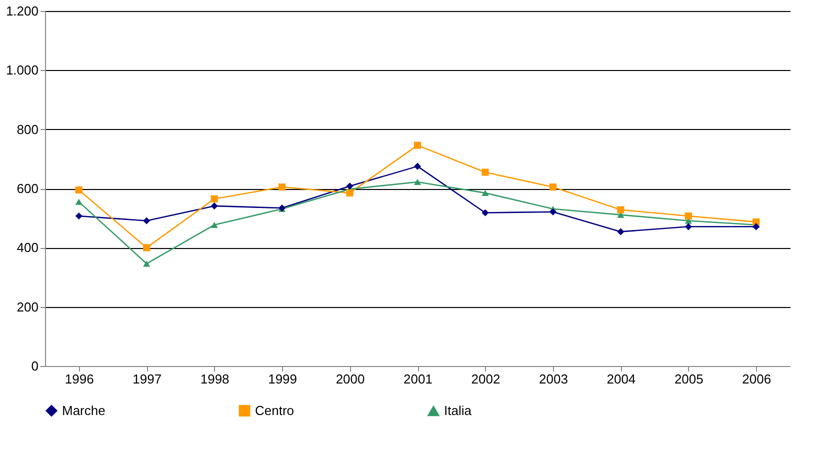 The height and width of the screenshot is (457, 816). Describe the element at coordinates (215, 379) in the screenshot. I see `x-tick-label: 1998` at that location.